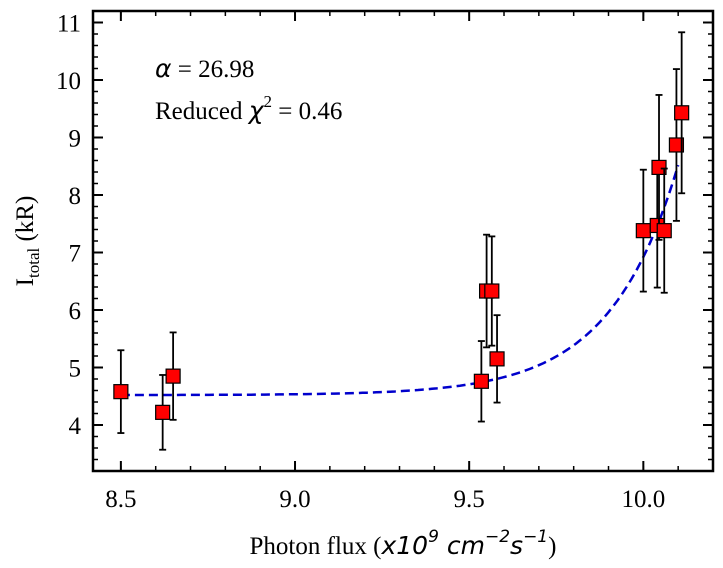 The height and width of the screenshot is (568, 723). Describe the element at coordinates (120, 499) in the screenshot. I see `x-tick-label: 8.5` at that location.